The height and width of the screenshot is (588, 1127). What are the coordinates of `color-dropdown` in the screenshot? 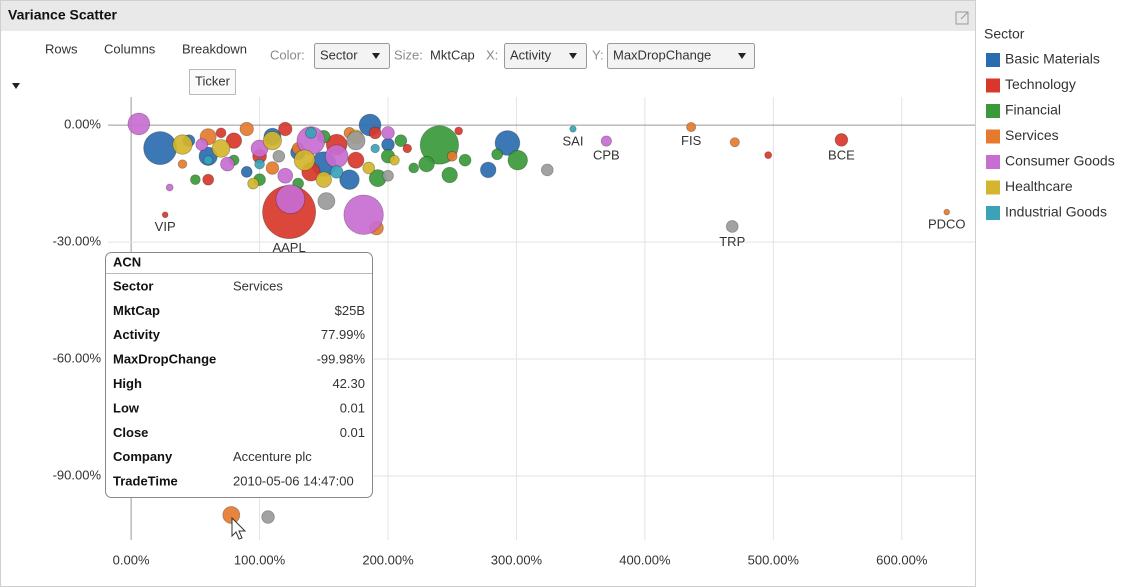 It's located at (352, 56).